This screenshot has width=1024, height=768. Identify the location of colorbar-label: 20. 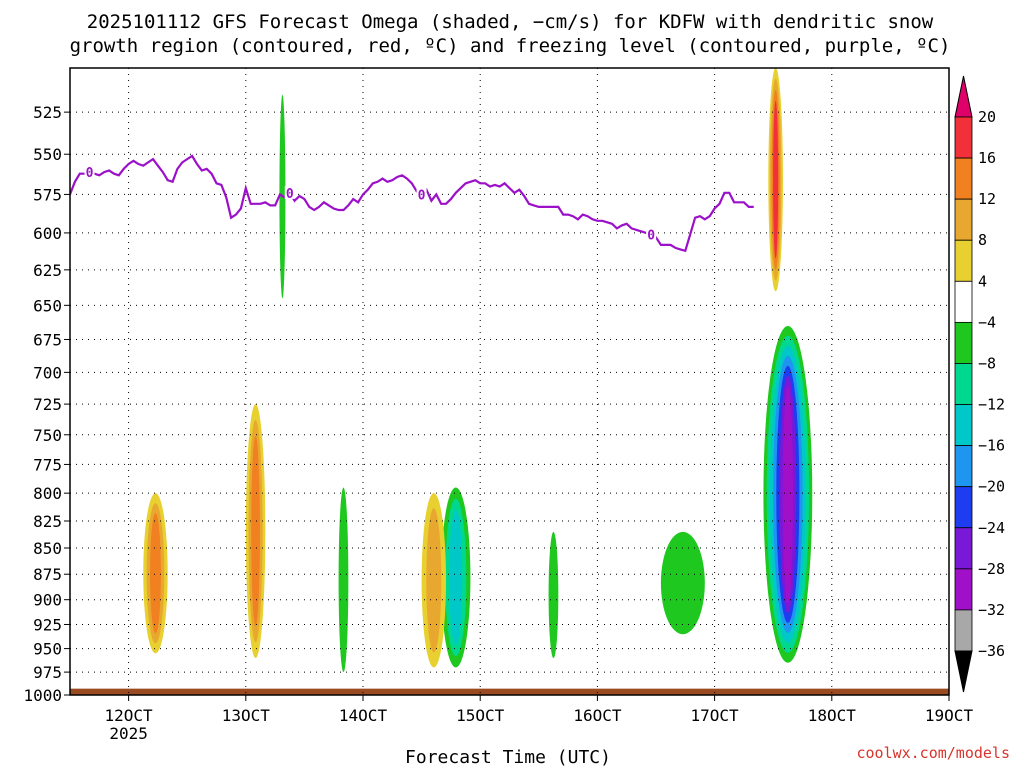
(987, 117).